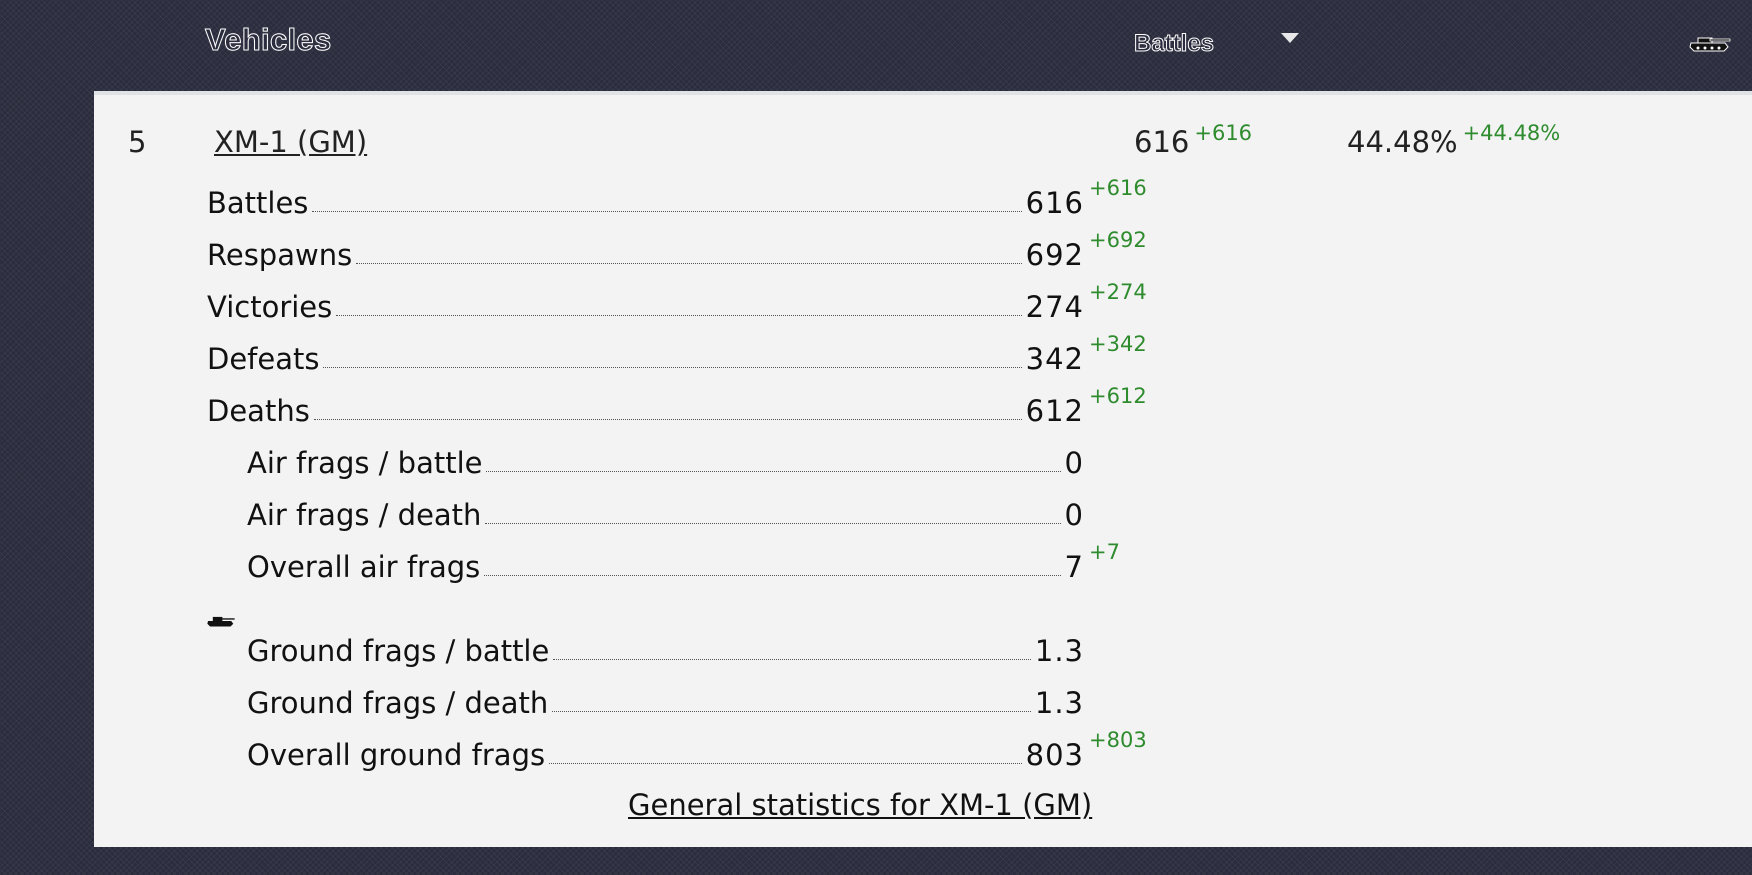 The width and height of the screenshot is (1752, 875). I want to click on triangle-down-icon, so click(1290, 38).